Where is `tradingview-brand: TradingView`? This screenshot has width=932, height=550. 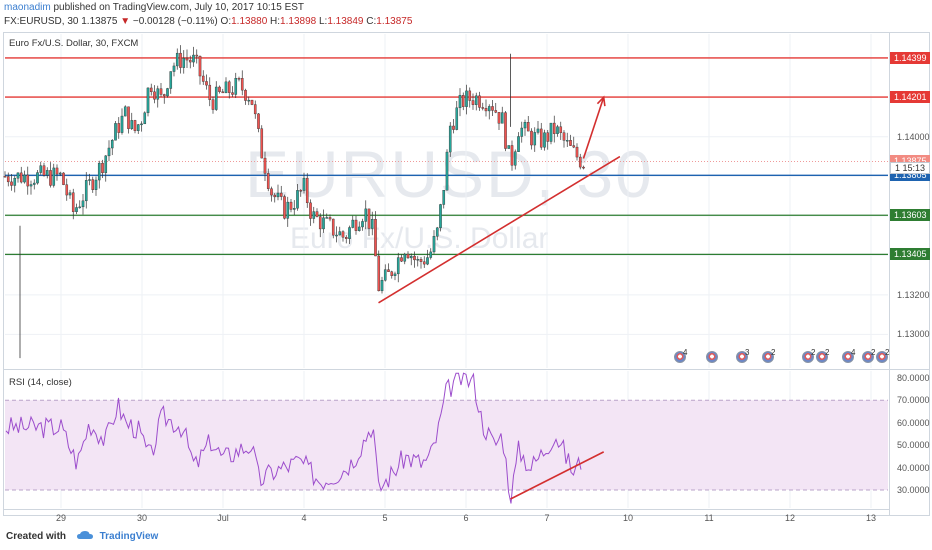 tradingview-brand: TradingView is located at coordinates (129, 536).